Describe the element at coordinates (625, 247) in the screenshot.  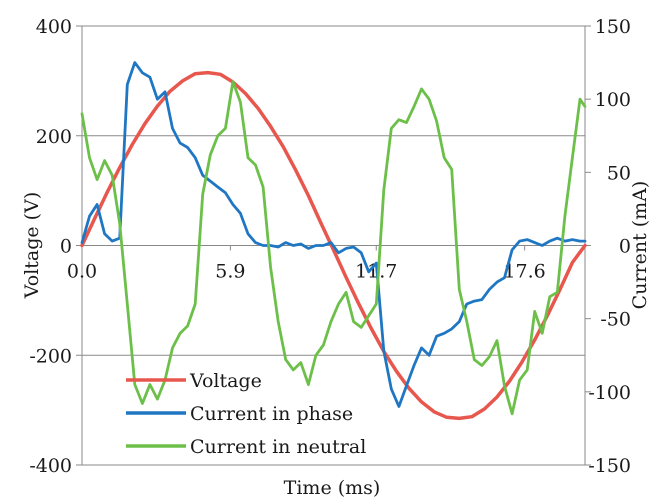
I see `right-tick-label: 0` at that location.